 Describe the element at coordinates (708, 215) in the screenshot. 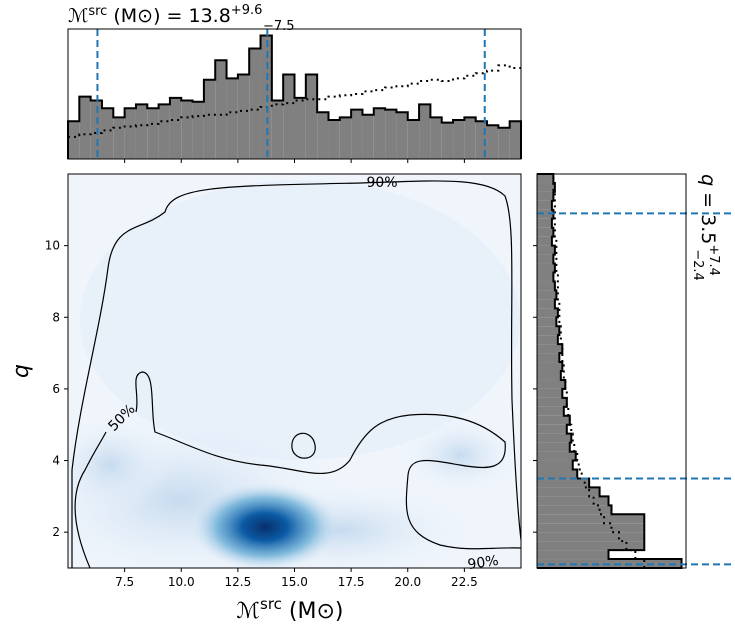

I see `label-part: = 3.5` at that location.